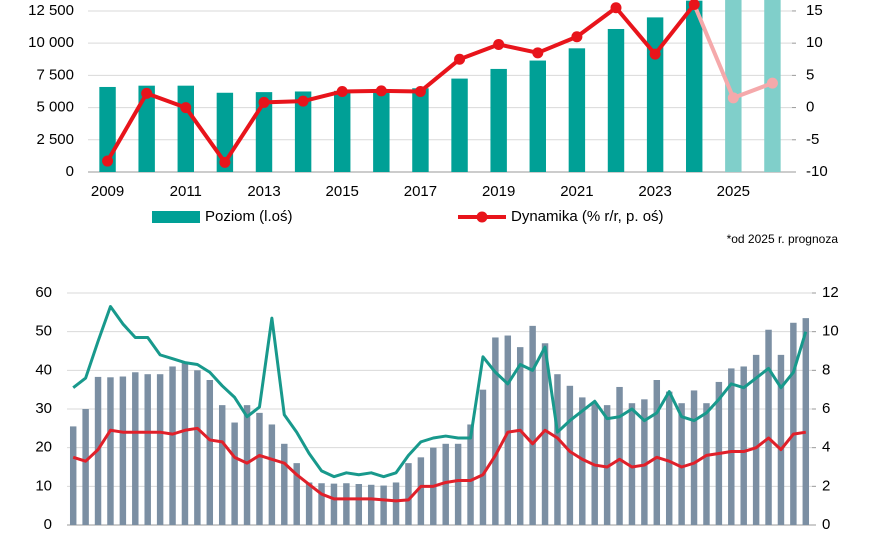 The height and width of the screenshot is (540, 880). I want to click on y2-tick-label: 12, so click(830, 292).